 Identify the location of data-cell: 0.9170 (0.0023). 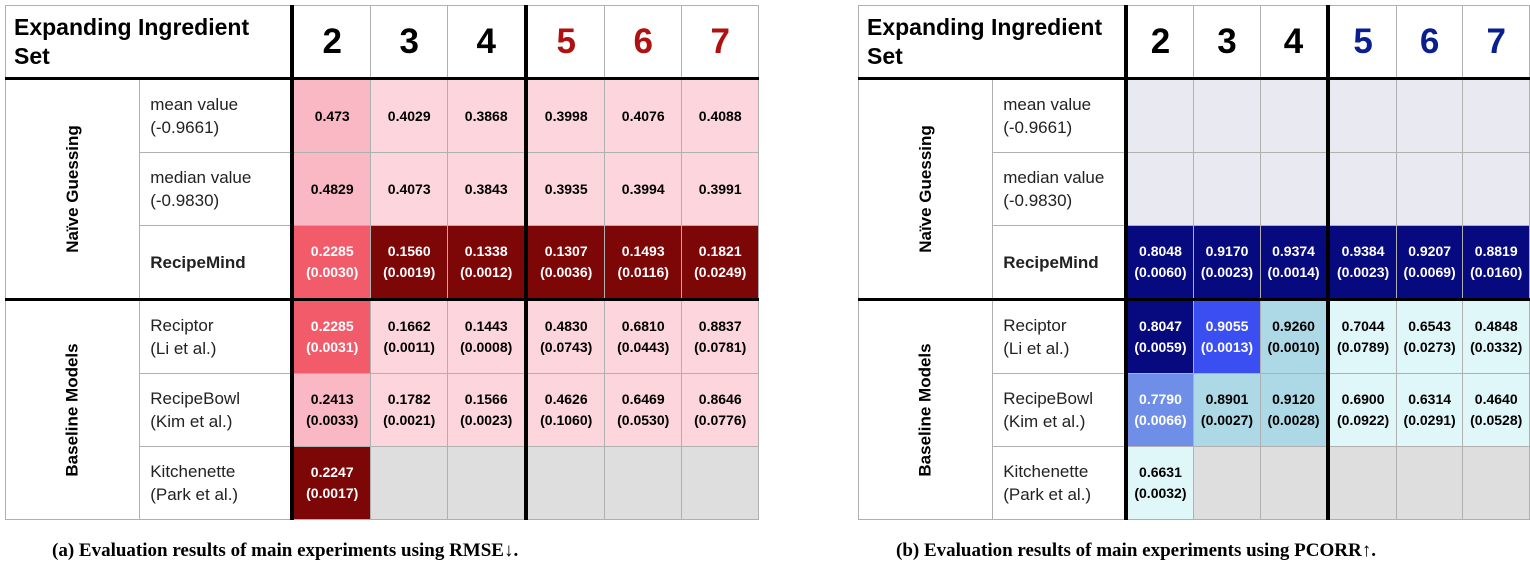
(1227, 262).